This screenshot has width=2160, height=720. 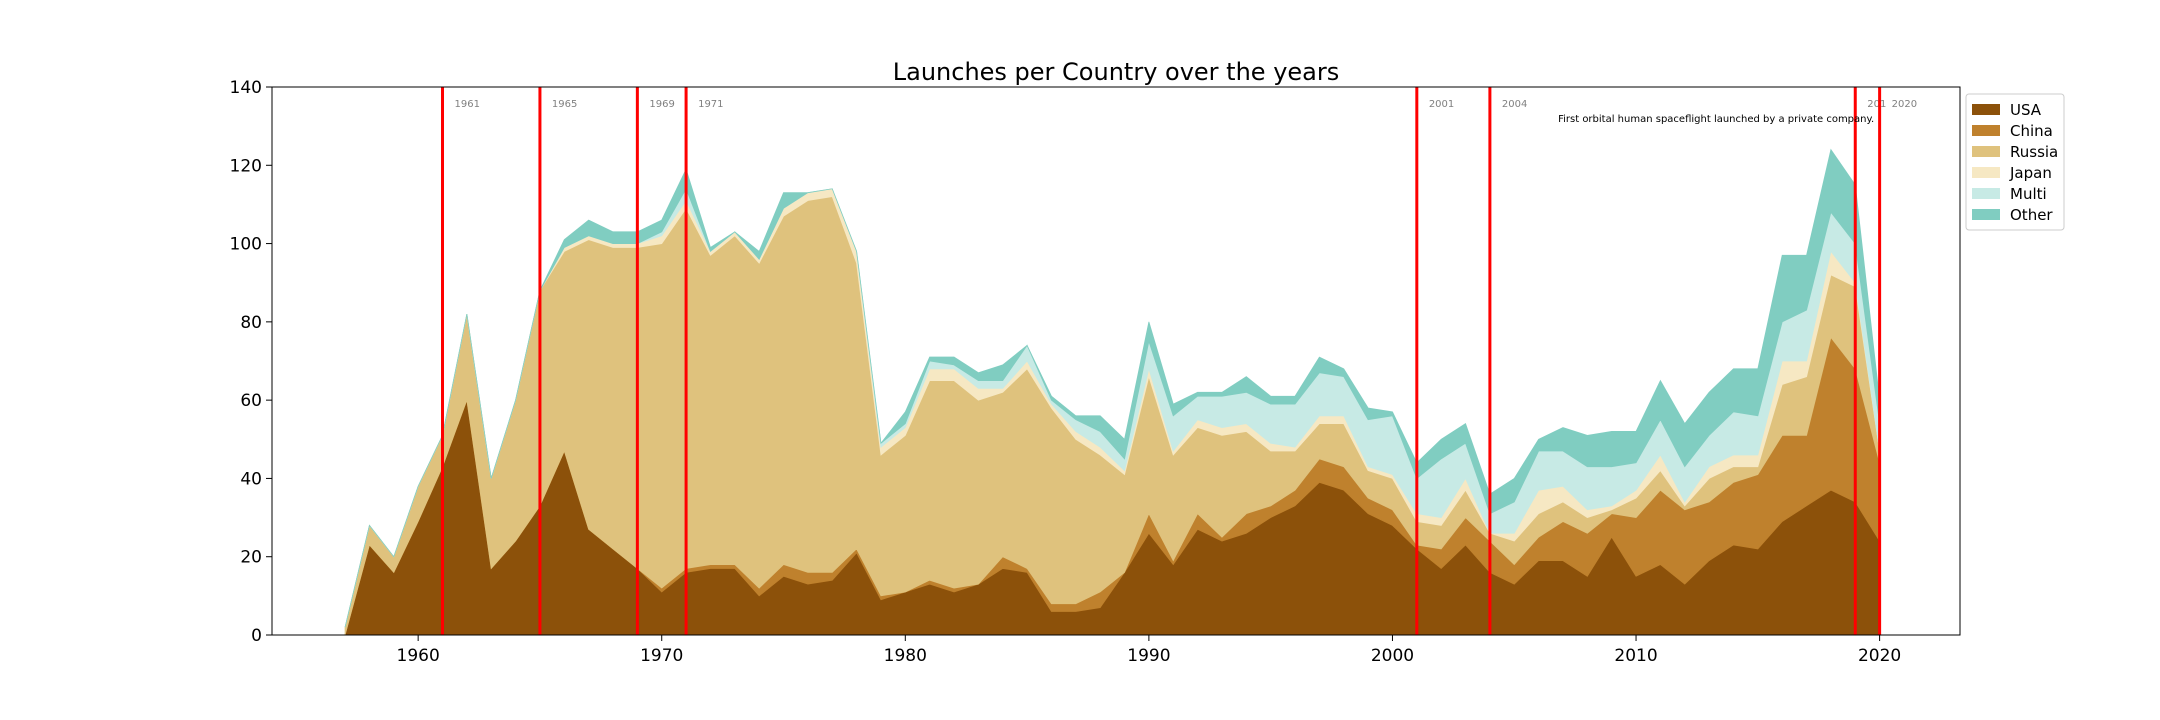 What do you see at coordinates (246, 88) in the screenshot?
I see `y-tick-label-140: 140` at bounding box center [246, 88].